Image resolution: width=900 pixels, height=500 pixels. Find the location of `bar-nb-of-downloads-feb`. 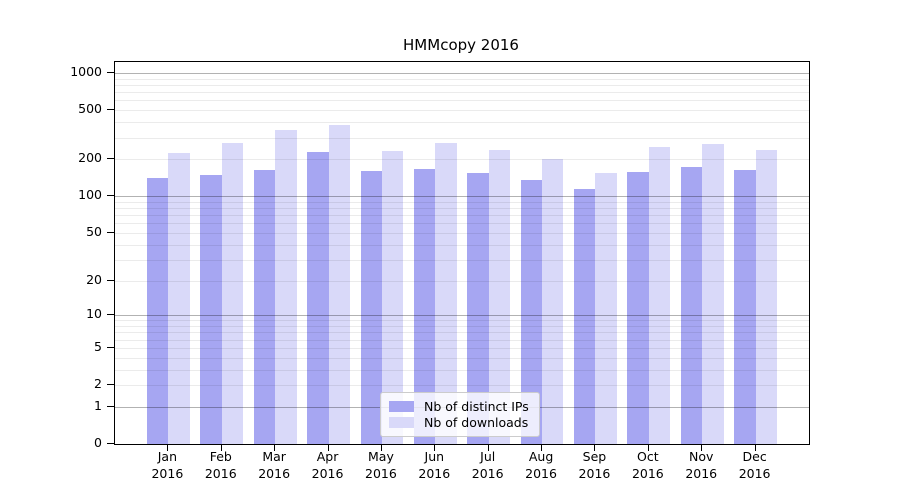

bar-nb-of-downloads-feb is located at coordinates (232, 293).